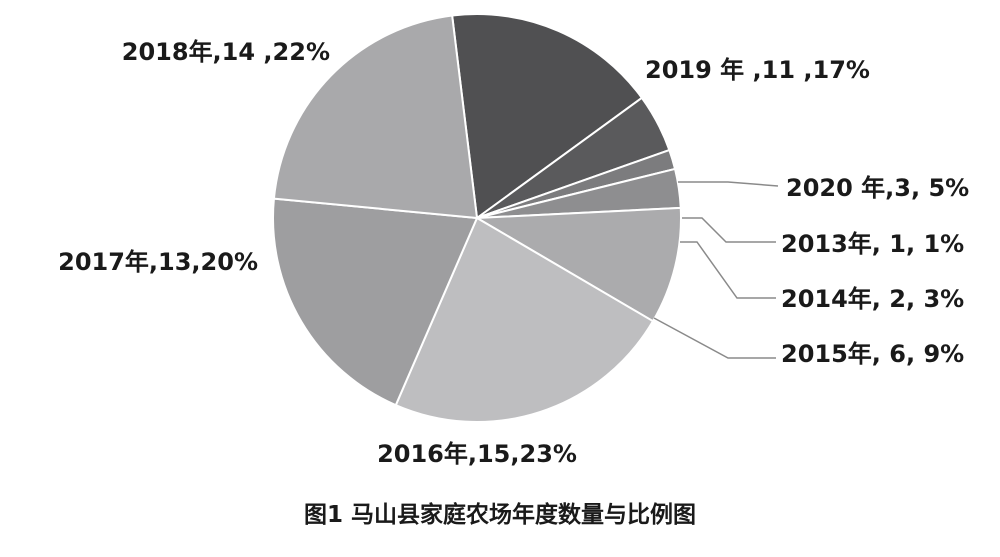 The width and height of the screenshot is (1000, 557). I want to click on slice-label-2020: 2020 年,3, 5%, so click(877, 188).